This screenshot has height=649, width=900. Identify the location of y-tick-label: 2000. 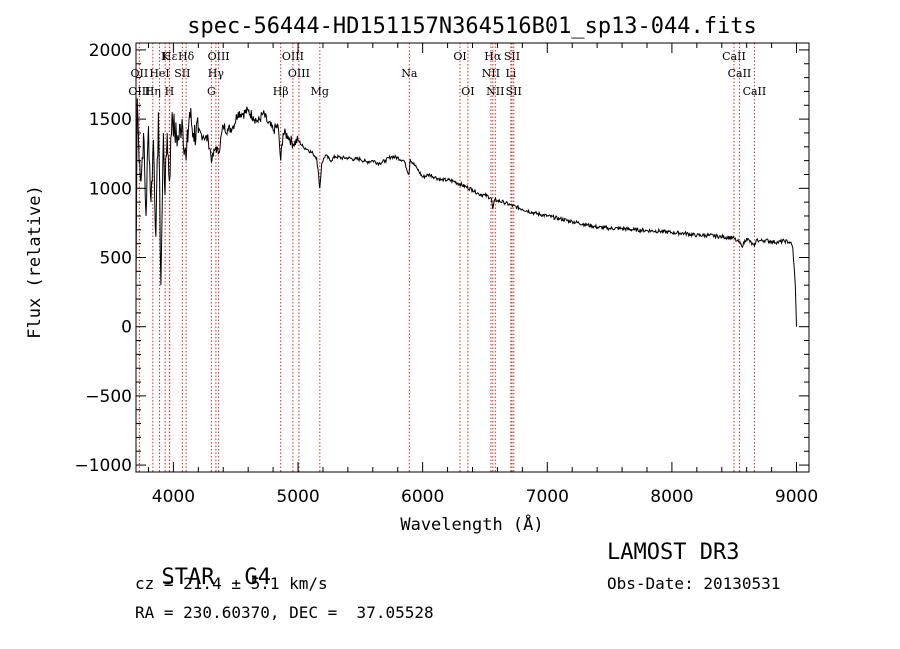
(110, 51).